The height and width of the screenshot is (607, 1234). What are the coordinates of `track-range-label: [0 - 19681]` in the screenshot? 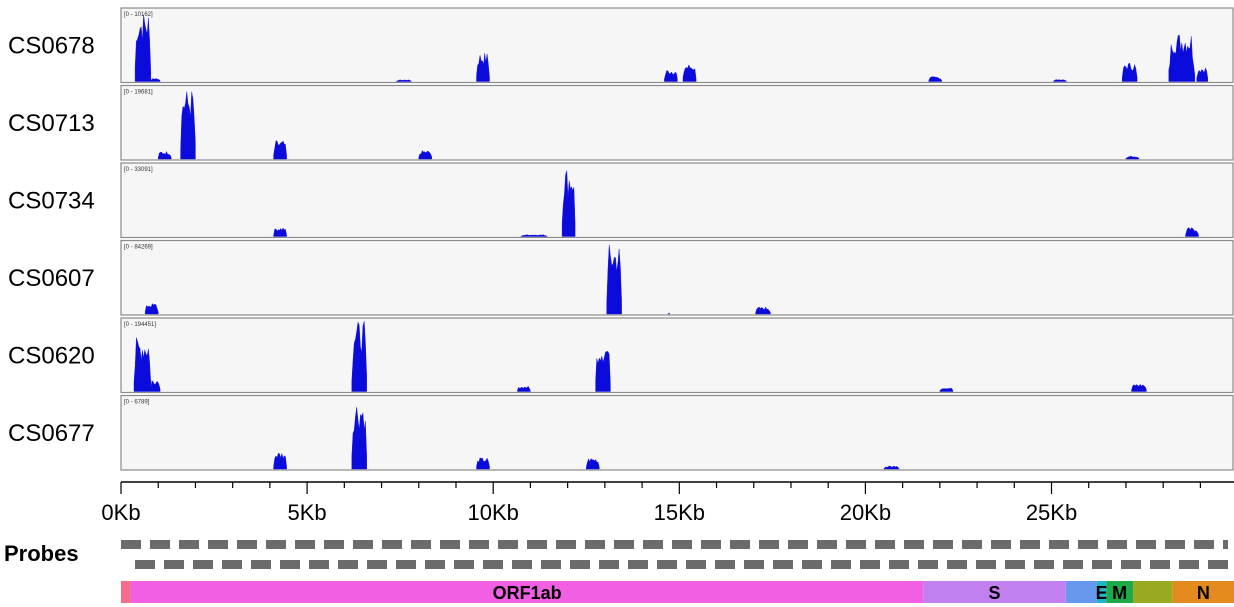 It's located at (138, 93).